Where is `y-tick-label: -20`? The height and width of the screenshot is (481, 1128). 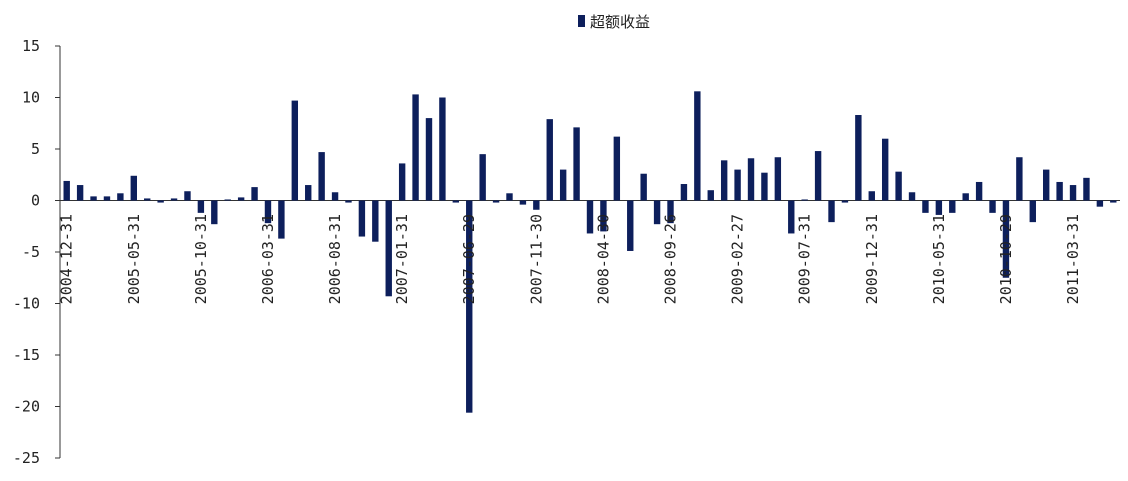 y-tick-label: -20 is located at coordinates (26, 407).